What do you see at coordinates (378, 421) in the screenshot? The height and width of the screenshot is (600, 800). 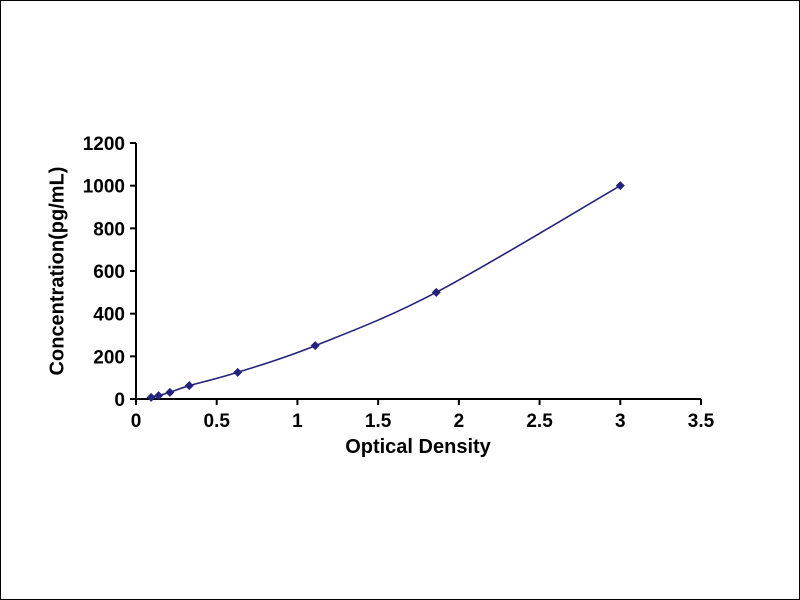 I see `x-tick-label: 1.5` at bounding box center [378, 421].